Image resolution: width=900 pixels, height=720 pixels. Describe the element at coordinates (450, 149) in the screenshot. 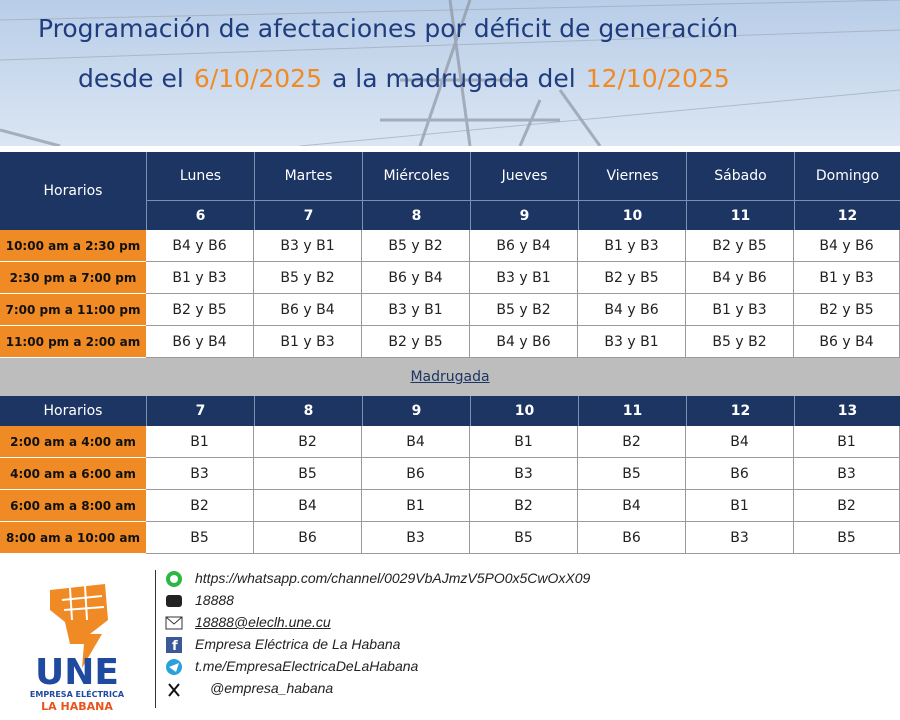

I see `spacer` at that location.